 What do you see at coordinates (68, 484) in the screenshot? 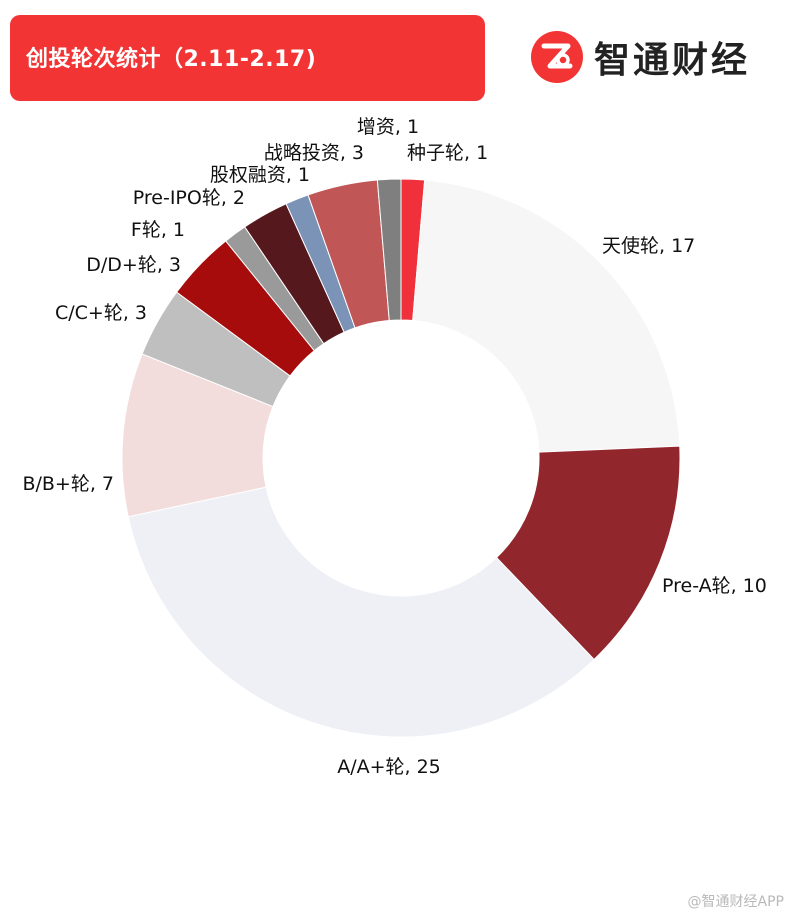
I see `slice-label-5: B/B+轮, 7` at bounding box center [68, 484].